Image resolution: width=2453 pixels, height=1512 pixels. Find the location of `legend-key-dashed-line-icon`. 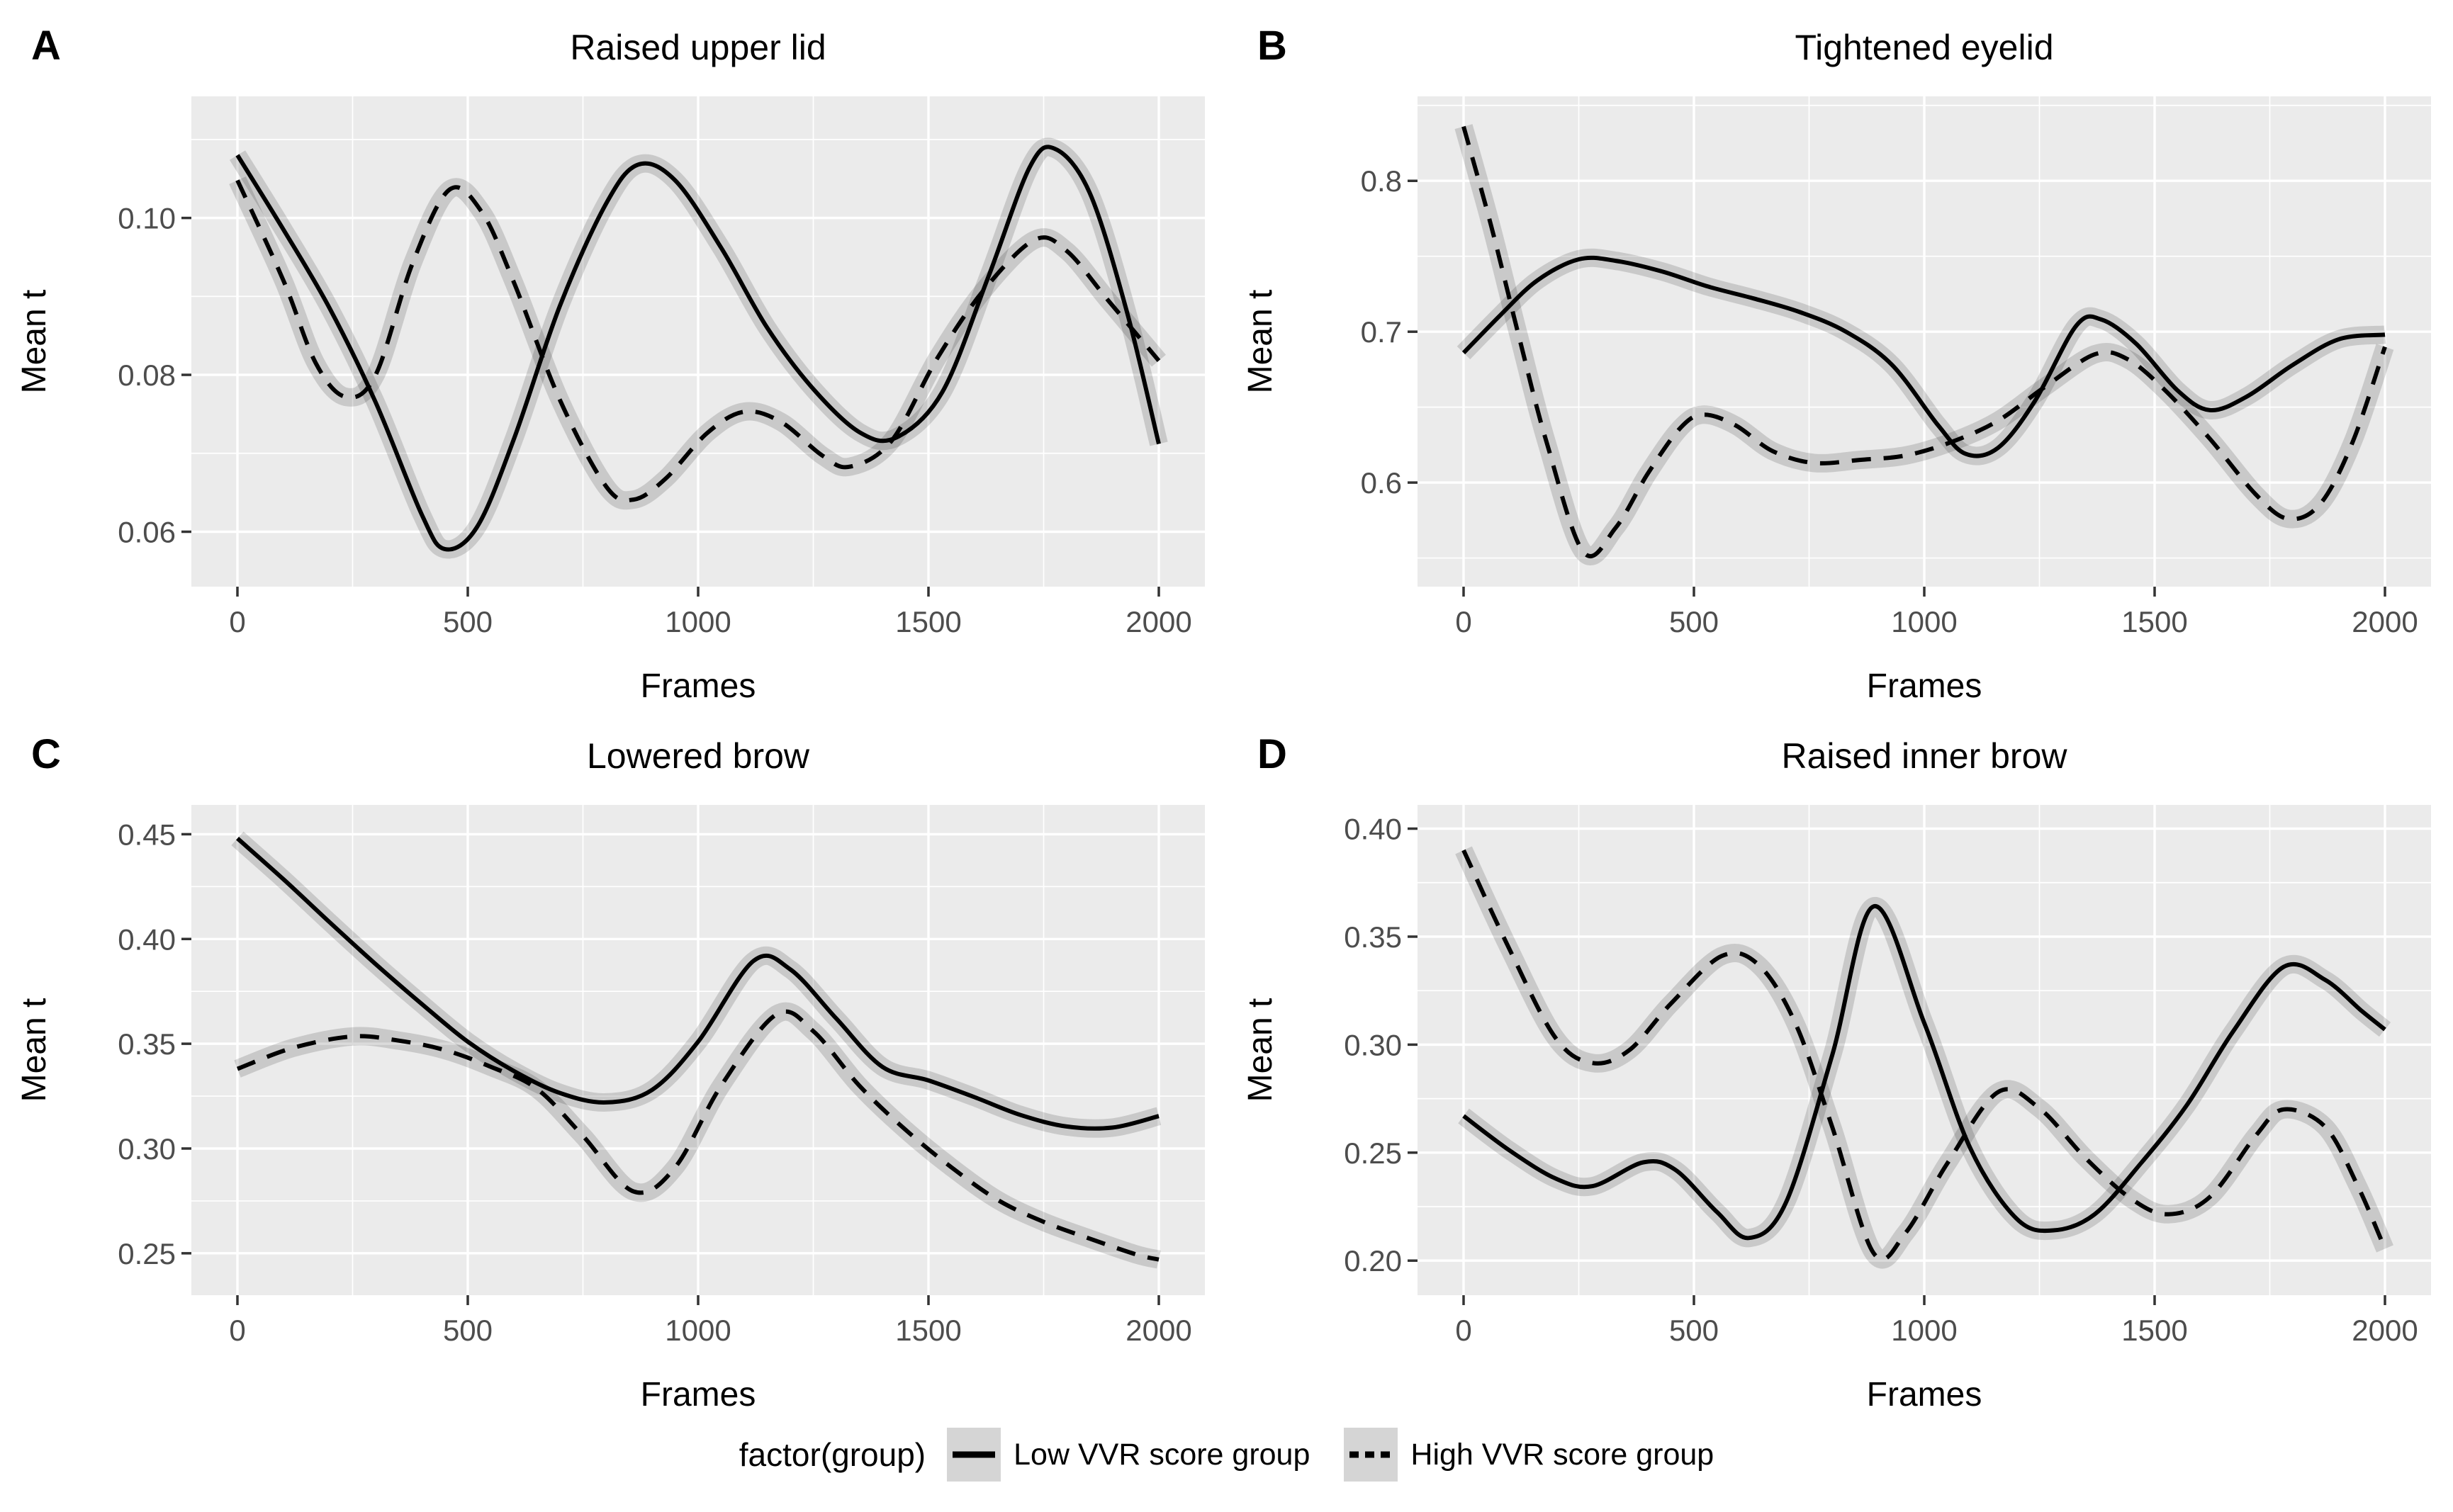

legend-key-dashed-line-icon is located at coordinates (1371, 1455).